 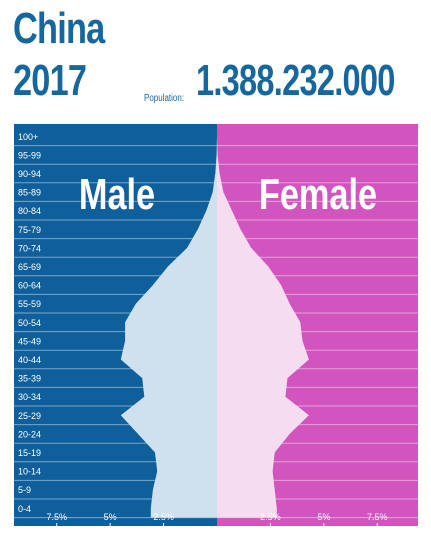 I want to click on age-group-label: 100+, so click(x=28, y=137).